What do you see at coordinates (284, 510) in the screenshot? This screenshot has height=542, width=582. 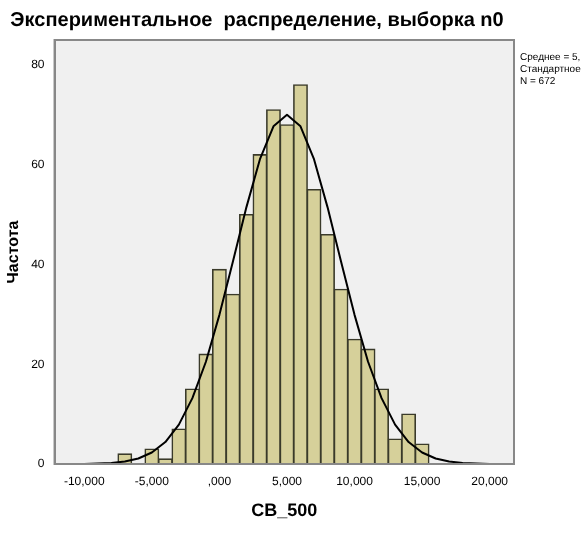 I see `x-axis-title: CB_500` at bounding box center [284, 510].